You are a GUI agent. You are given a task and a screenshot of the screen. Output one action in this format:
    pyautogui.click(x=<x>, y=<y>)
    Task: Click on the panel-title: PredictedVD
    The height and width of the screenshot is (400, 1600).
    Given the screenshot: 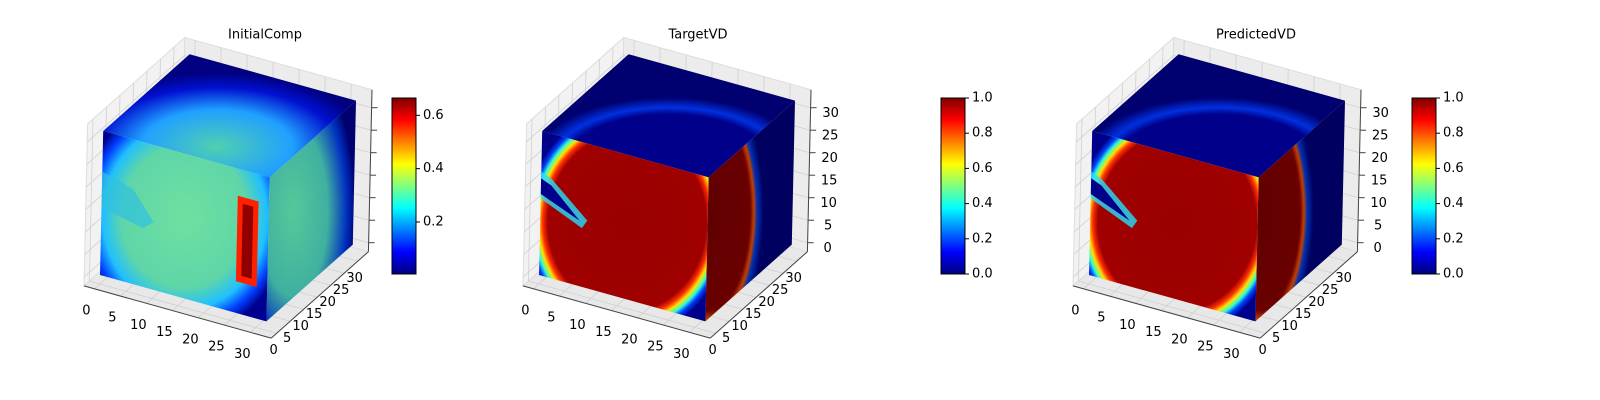 What is the action you would take?
    pyautogui.click(x=1256, y=35)
    